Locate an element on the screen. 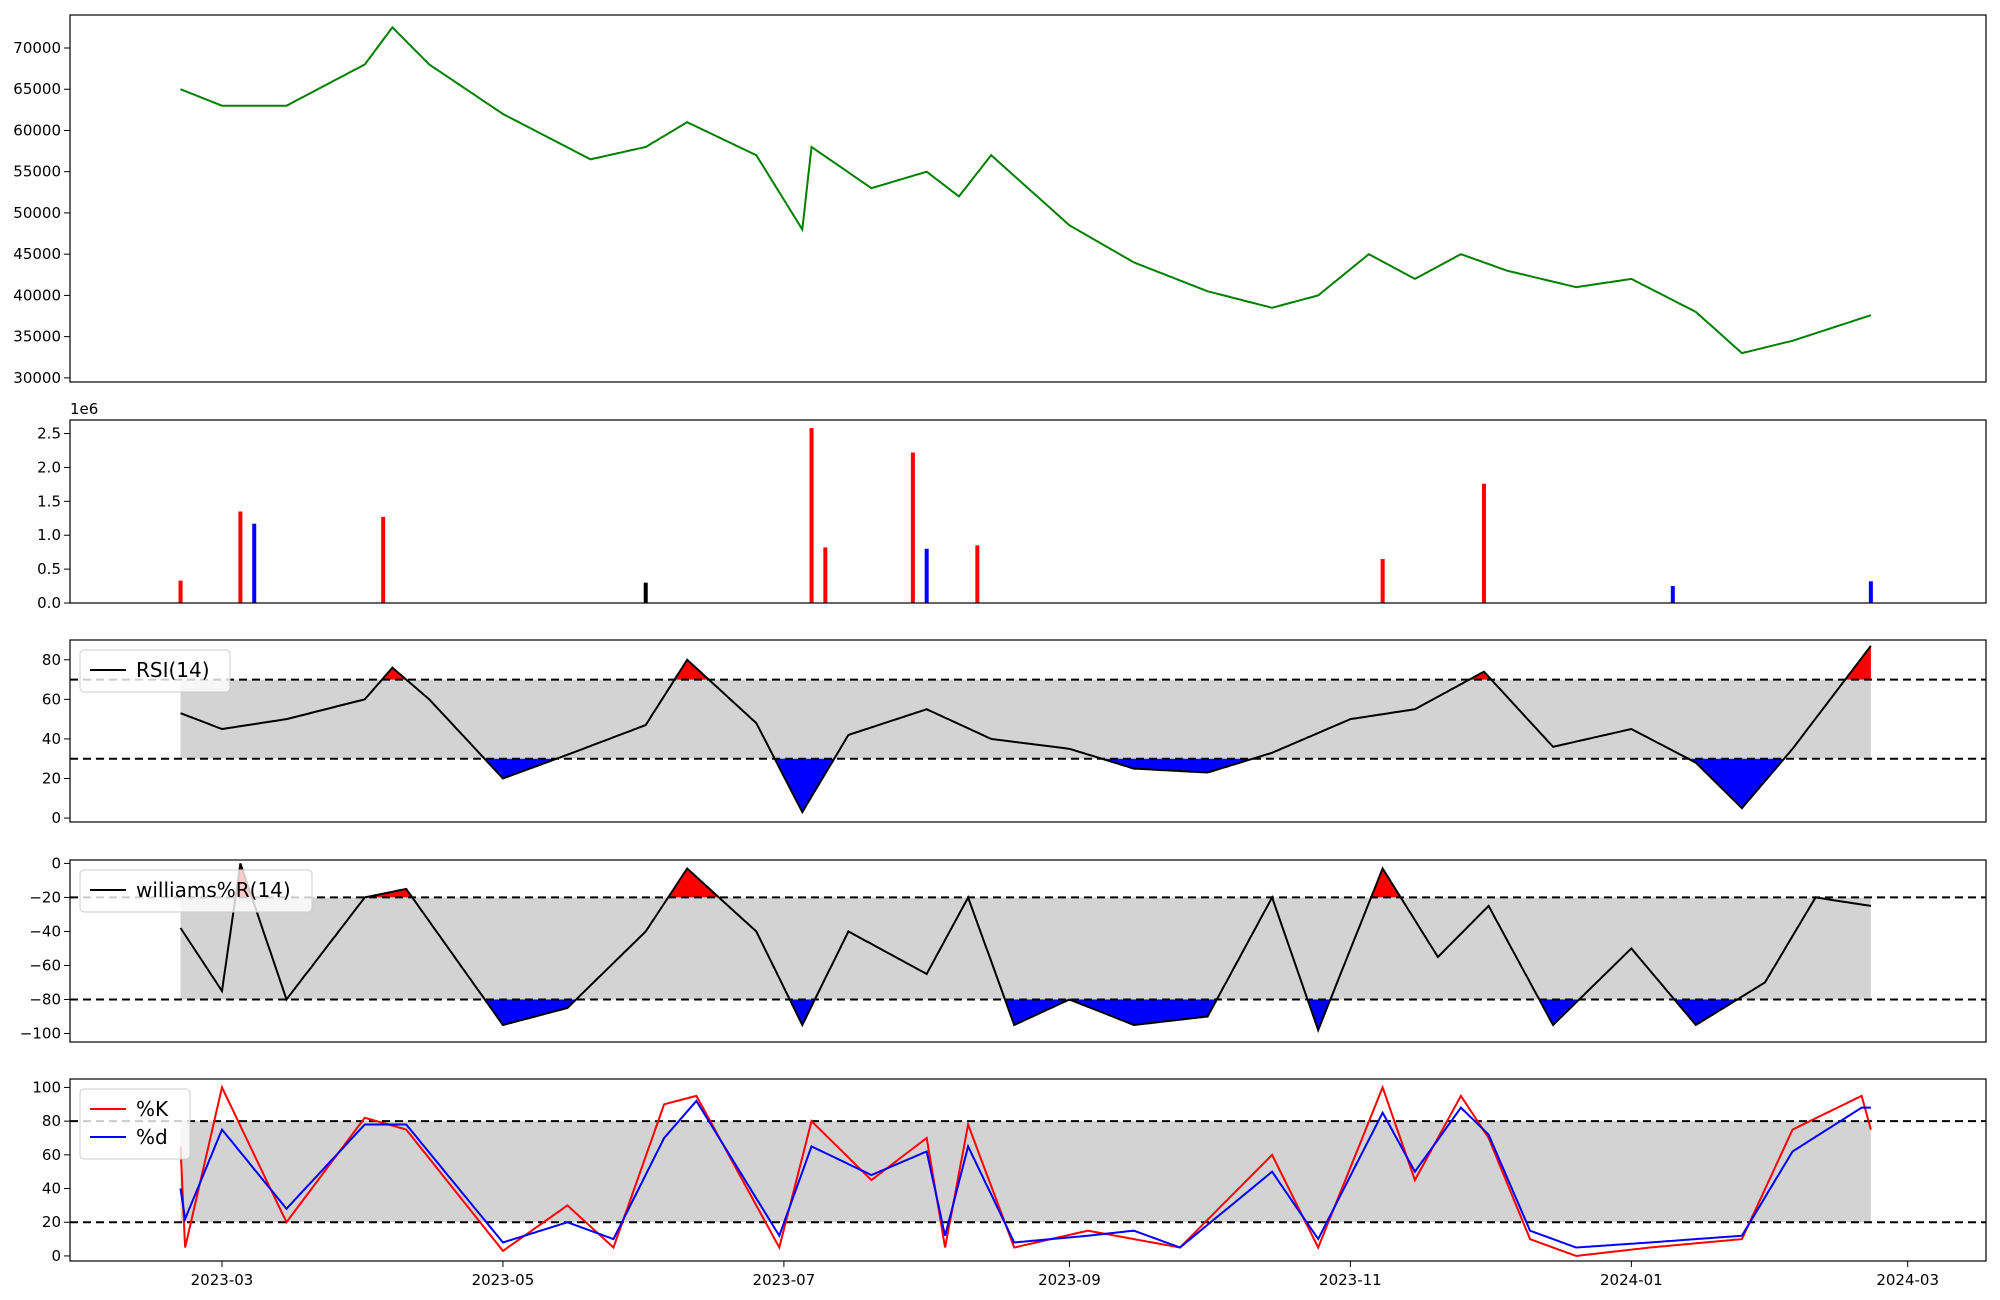 Image resolution: width=2000 pixels, height=1300 pixels. stochastic-ytick-label: 100 is located at coordinates (46, 1087).